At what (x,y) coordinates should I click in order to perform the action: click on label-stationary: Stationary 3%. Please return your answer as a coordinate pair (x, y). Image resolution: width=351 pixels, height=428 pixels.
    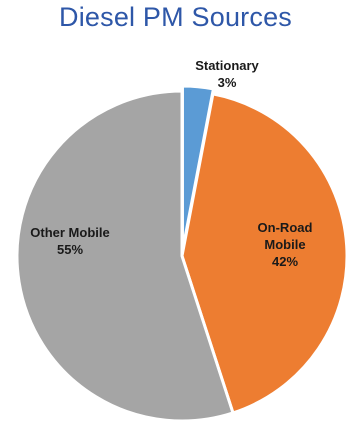
    Looking at the image, I should click on (227, 74).